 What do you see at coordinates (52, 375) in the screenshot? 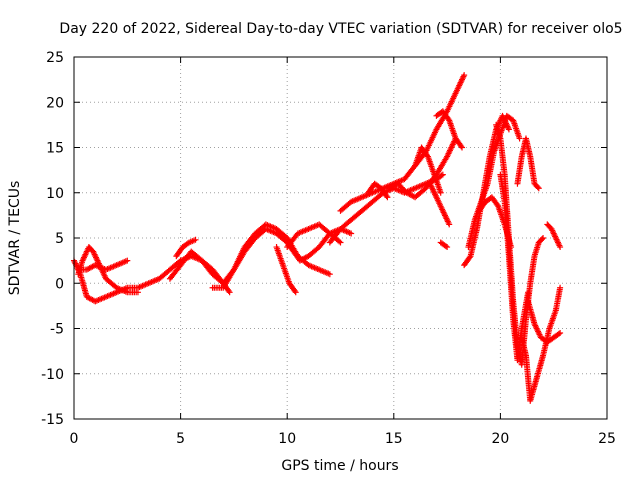
I see `y-tick-label: -10` at bounding box center [52, 375].